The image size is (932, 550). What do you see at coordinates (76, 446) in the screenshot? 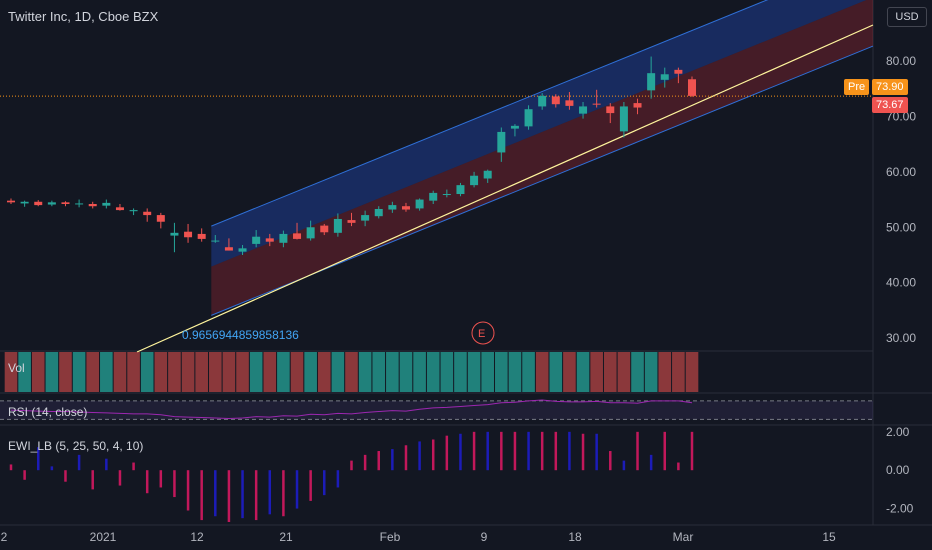
I see `ewi-pane-label: EWI_LB (5, 25, 50, 4, 10)` at bounding box center [76, 446].